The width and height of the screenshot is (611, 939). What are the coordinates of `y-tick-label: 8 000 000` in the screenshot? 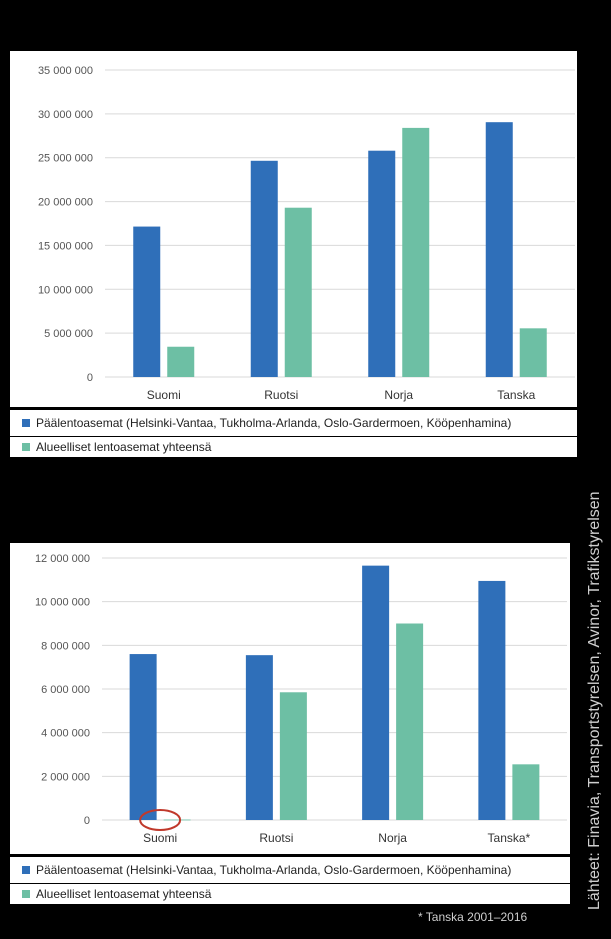 It's located at (65, 646).